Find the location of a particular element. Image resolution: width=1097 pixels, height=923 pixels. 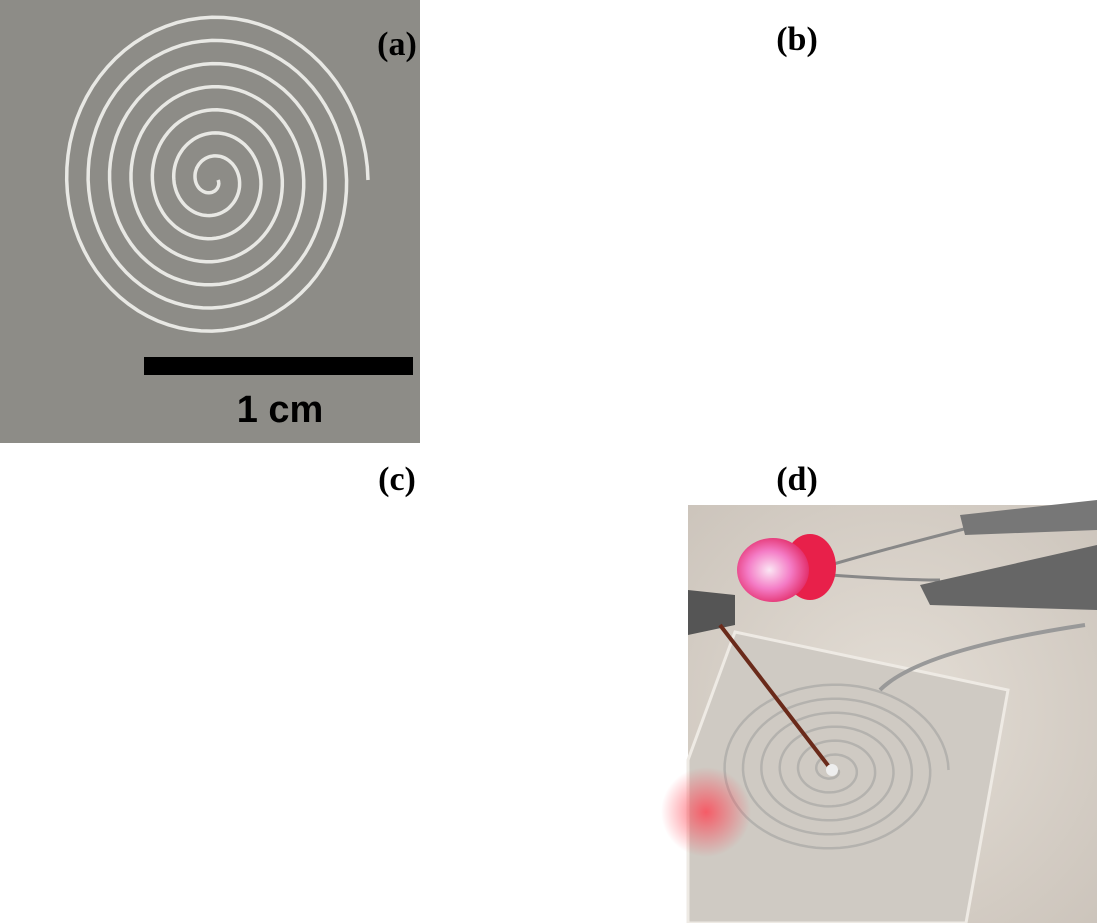

spiral-a is located at coordinates (217, 174).